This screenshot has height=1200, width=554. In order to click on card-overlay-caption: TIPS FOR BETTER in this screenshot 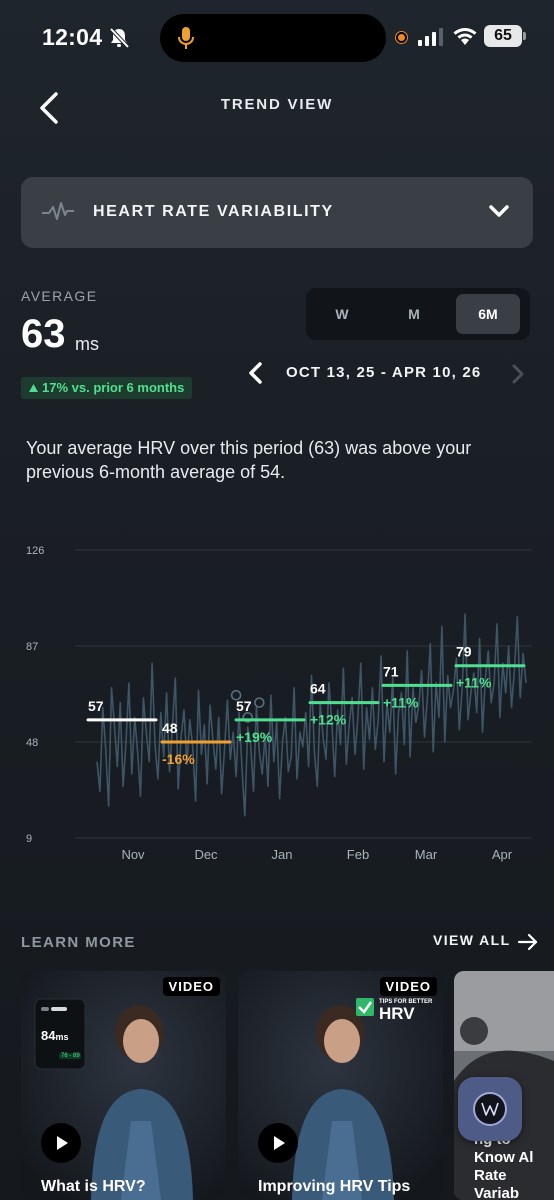, I will do `click(406, 1002)`.